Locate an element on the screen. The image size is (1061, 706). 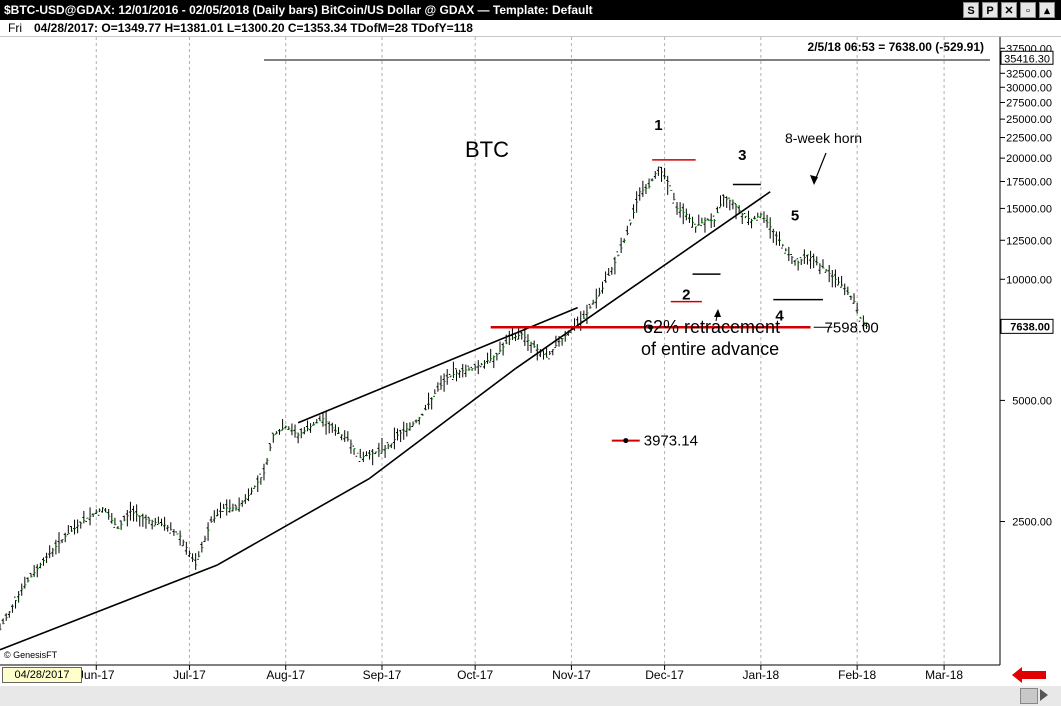
last-value-box is located at coordinates (1027, 326).